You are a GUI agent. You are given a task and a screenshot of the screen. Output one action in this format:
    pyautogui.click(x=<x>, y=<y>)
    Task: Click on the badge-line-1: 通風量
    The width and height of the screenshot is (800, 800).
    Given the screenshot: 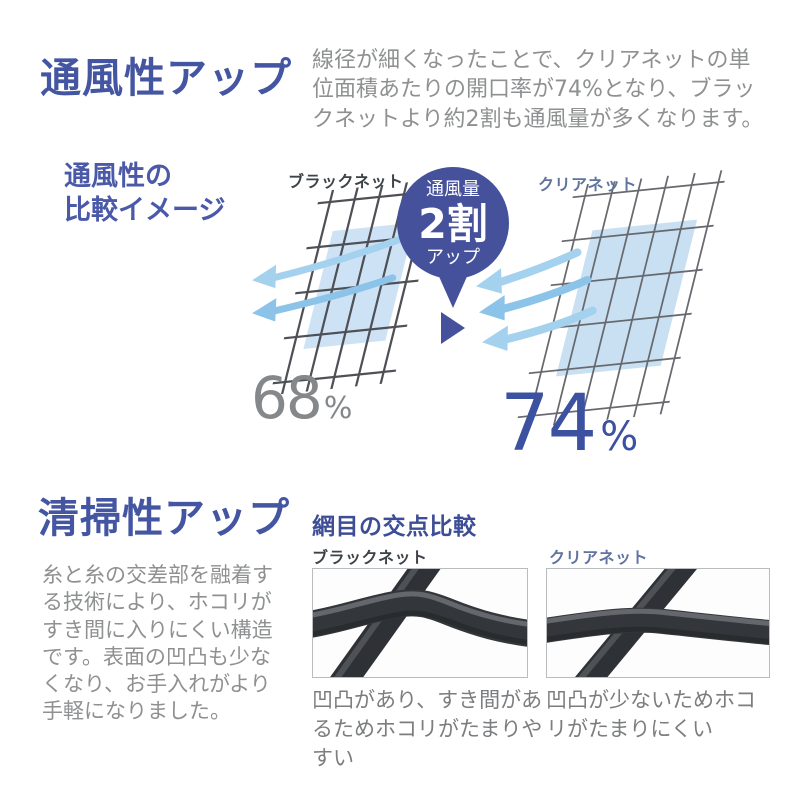 What is the action you would take?
    pyautogui.click(x=453, y=189)
    